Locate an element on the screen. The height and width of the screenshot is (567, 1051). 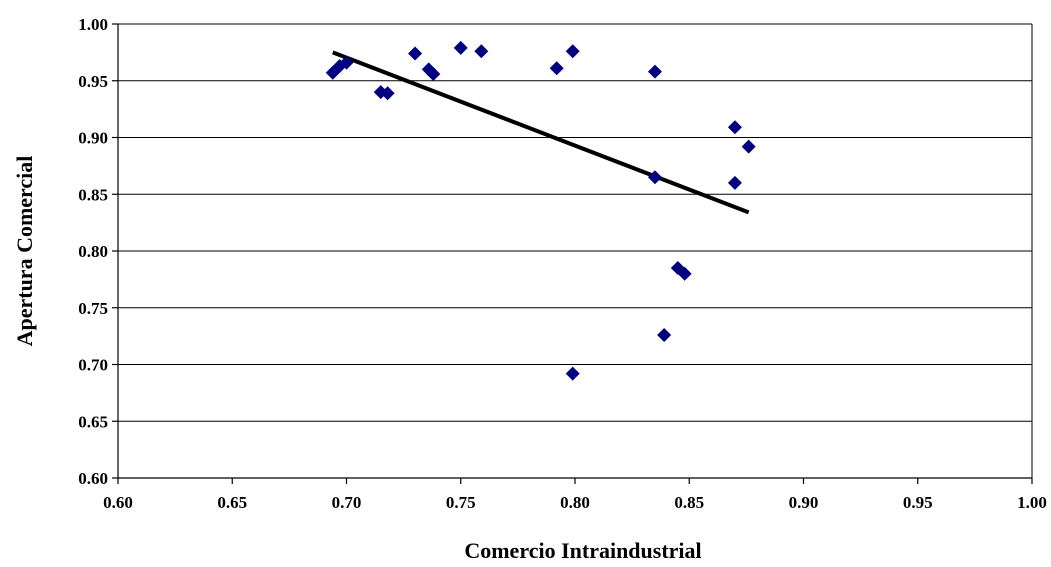
y-tick-label-4: 0.80 is located at coordinates (93, 251).